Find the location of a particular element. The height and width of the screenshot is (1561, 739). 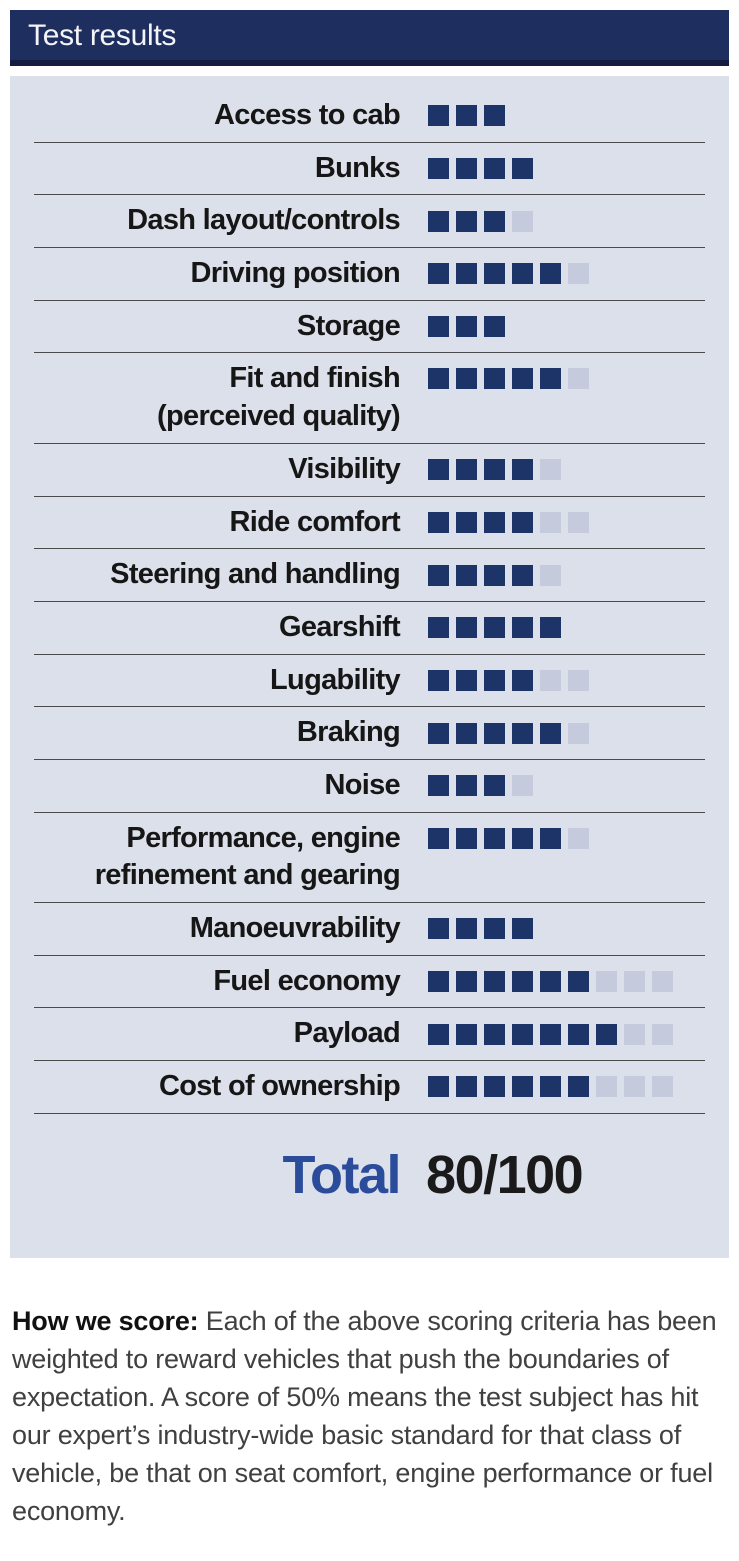

score-label-line-1: Bunks is located at coordinates (357, 167).